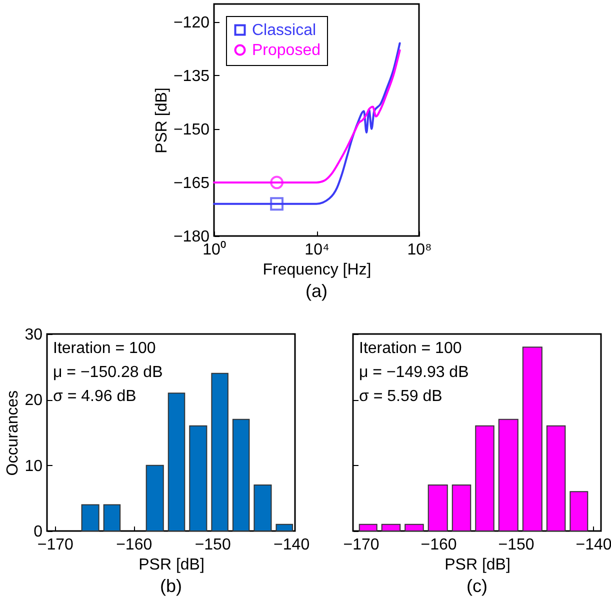 The width and height of the screenshot is (611, 616). I want to click on annotation: μ = −150.28 dB, so click(108, 372).